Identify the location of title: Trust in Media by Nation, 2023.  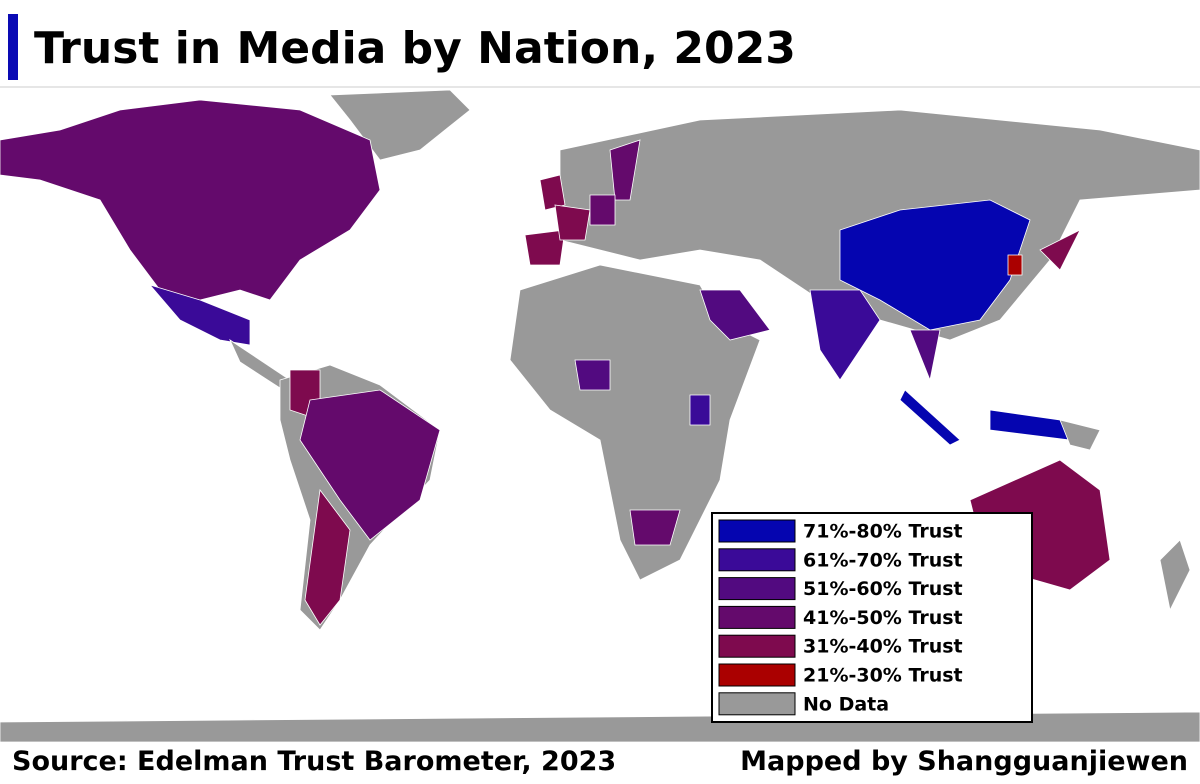
(415, 48).